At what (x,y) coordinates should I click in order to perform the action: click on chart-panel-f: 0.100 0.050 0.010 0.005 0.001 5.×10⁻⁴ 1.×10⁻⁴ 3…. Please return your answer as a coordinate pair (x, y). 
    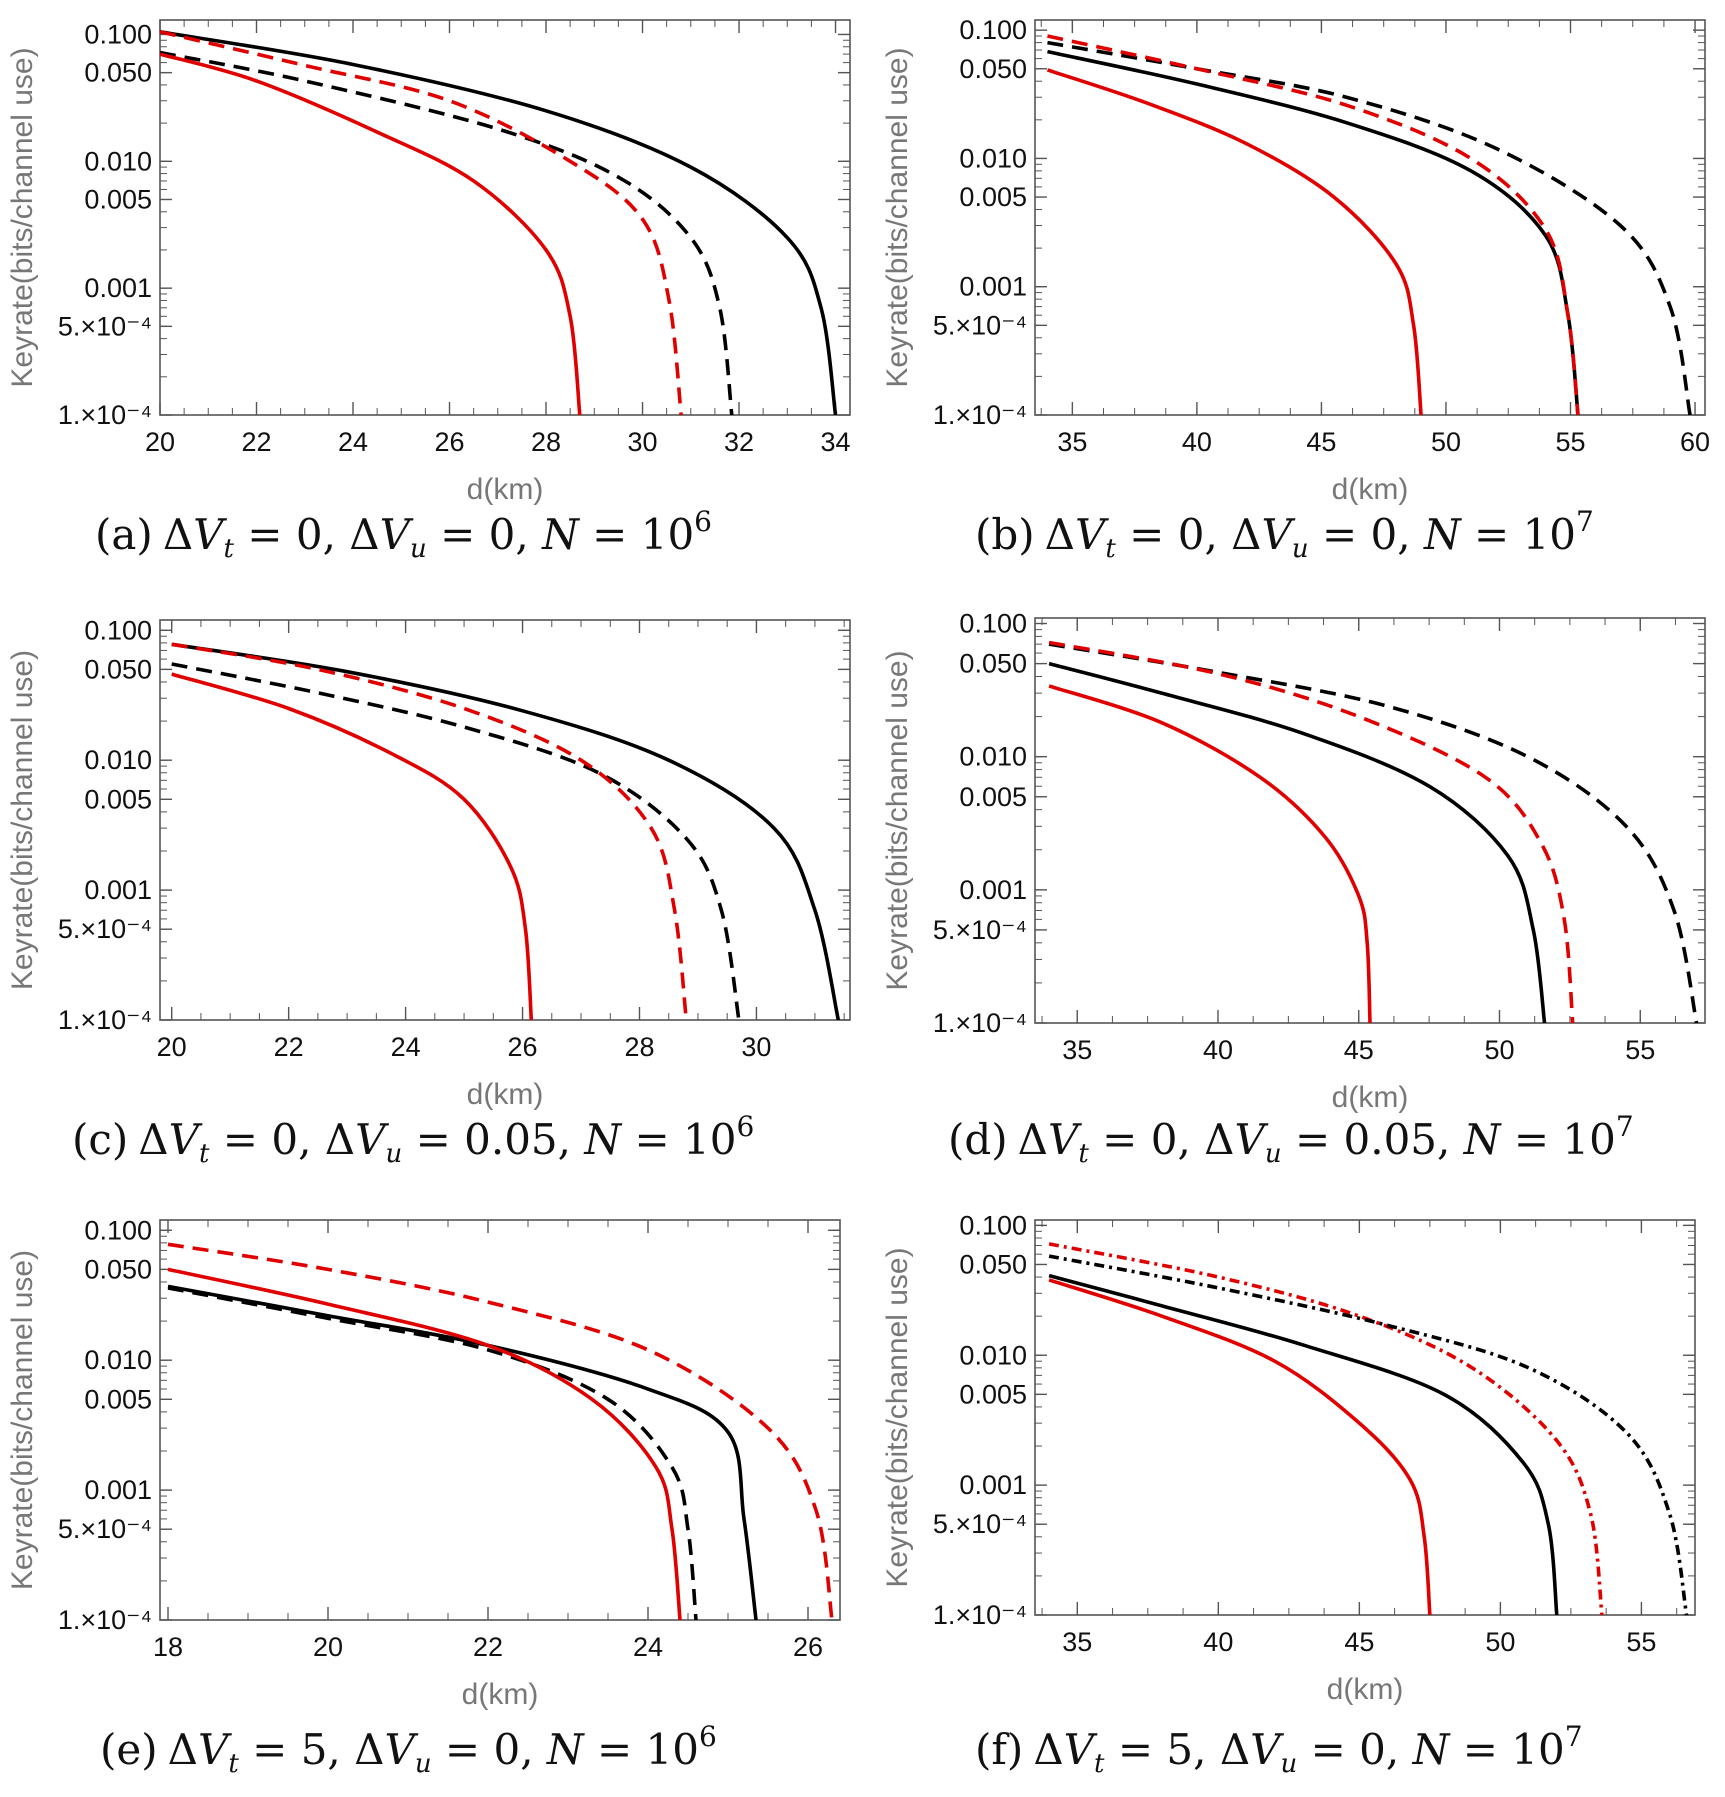
    Looking at the image, I should click on (1288, 1458).